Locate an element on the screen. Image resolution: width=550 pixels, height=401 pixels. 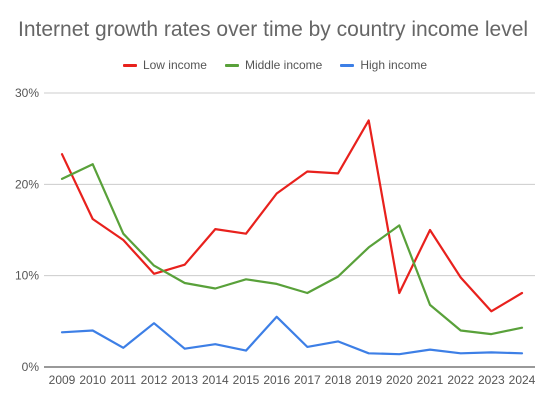
legend-item-high-income: High income is located at coordinates (383, 65).